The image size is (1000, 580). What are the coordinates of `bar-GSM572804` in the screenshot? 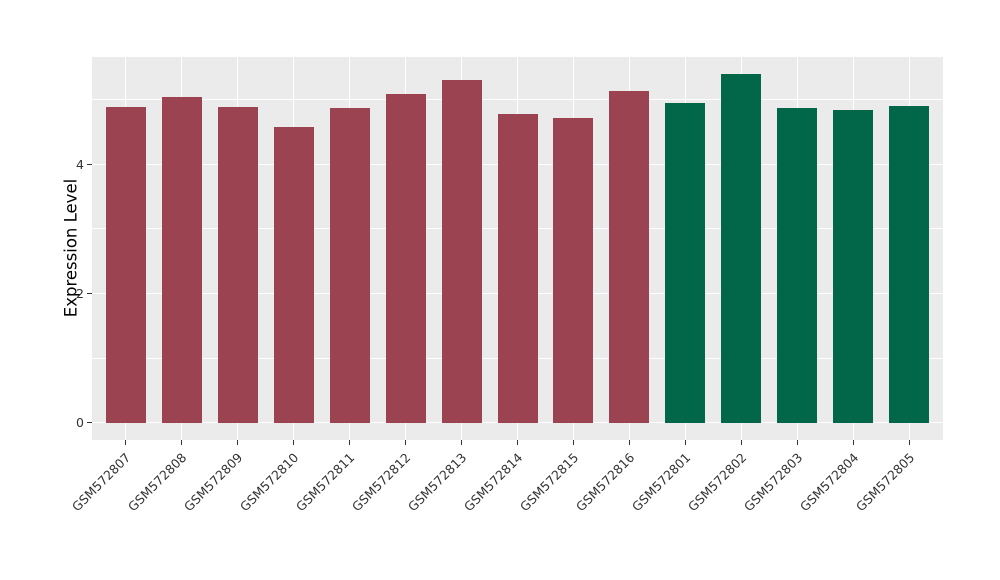 It's located at (853, 266).